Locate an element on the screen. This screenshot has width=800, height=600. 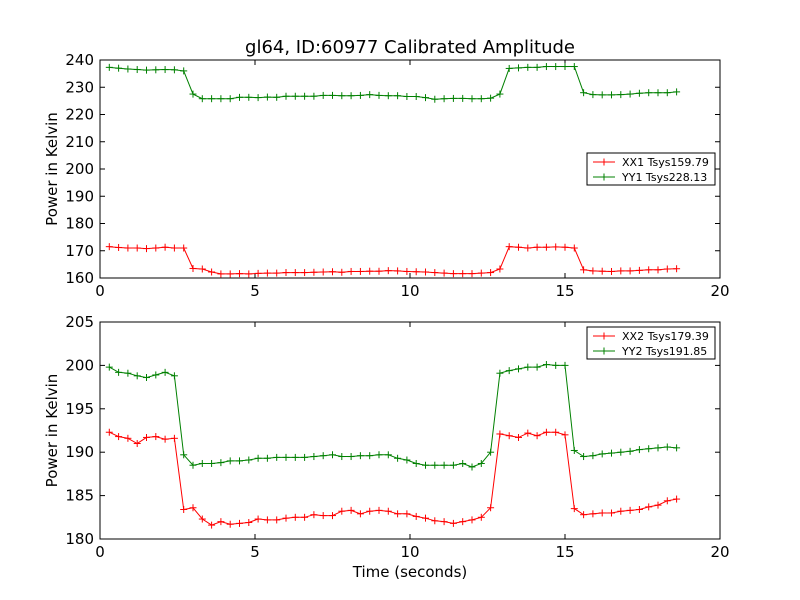
legend-entry: XX1 Tsys159.79 is located at coordinates (651, 162).